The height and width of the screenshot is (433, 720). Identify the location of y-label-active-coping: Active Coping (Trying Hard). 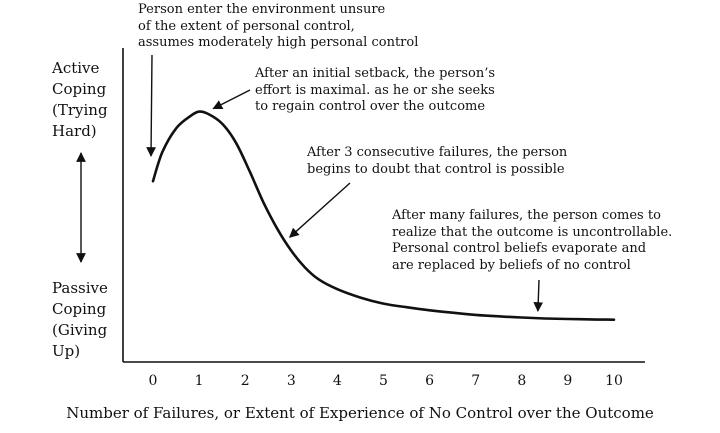
(80, 100).